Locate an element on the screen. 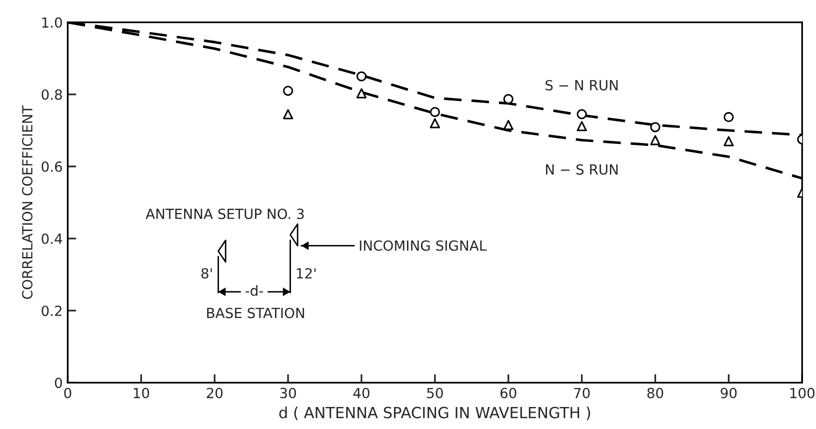 The height and width of the screenshot is (429, 816). y-tick-label: 0.6 is located at coordinates (52, 166).